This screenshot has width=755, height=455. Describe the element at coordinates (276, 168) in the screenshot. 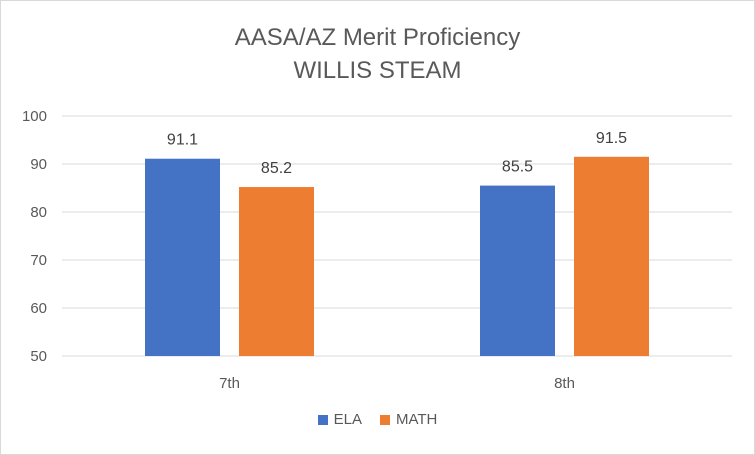

I see `data-label-math-7th: 85.2` at that location.